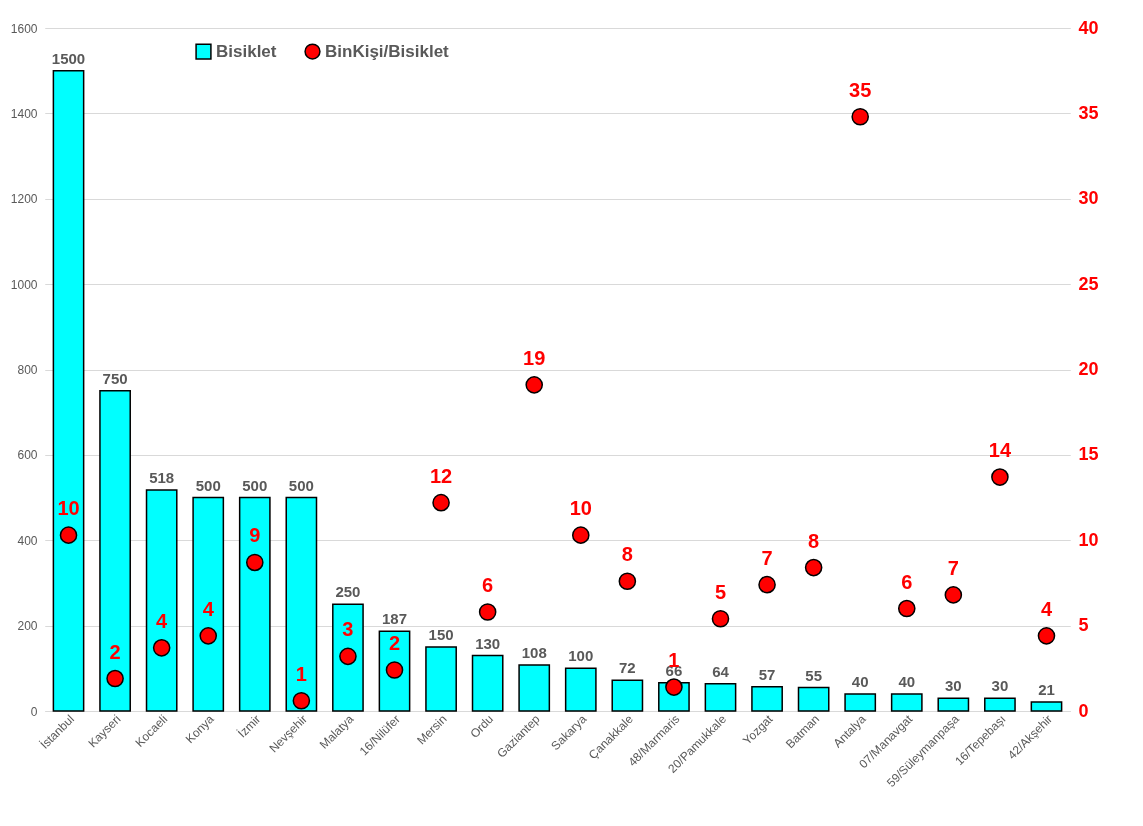 Image resolution: width=1143 pixels, height=826 pixels. What do you see at coordinates (27, 540) in the screenshot?
I see `y-tick-label: 400` at bounding box center [27, 540].